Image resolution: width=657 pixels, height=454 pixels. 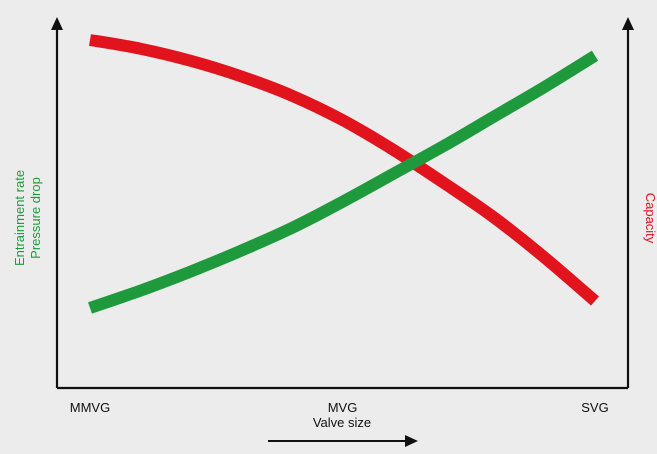 I want to click on x-axis-title: Valve size, so click(x=342, y=422).